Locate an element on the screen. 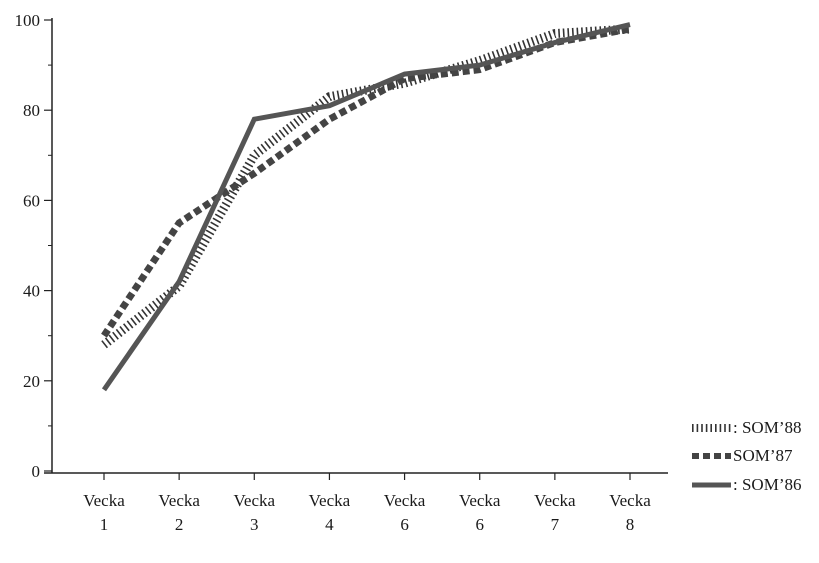 The image size is (819, 563). y-tick-label: 60 is located at coordinates (31, 200).